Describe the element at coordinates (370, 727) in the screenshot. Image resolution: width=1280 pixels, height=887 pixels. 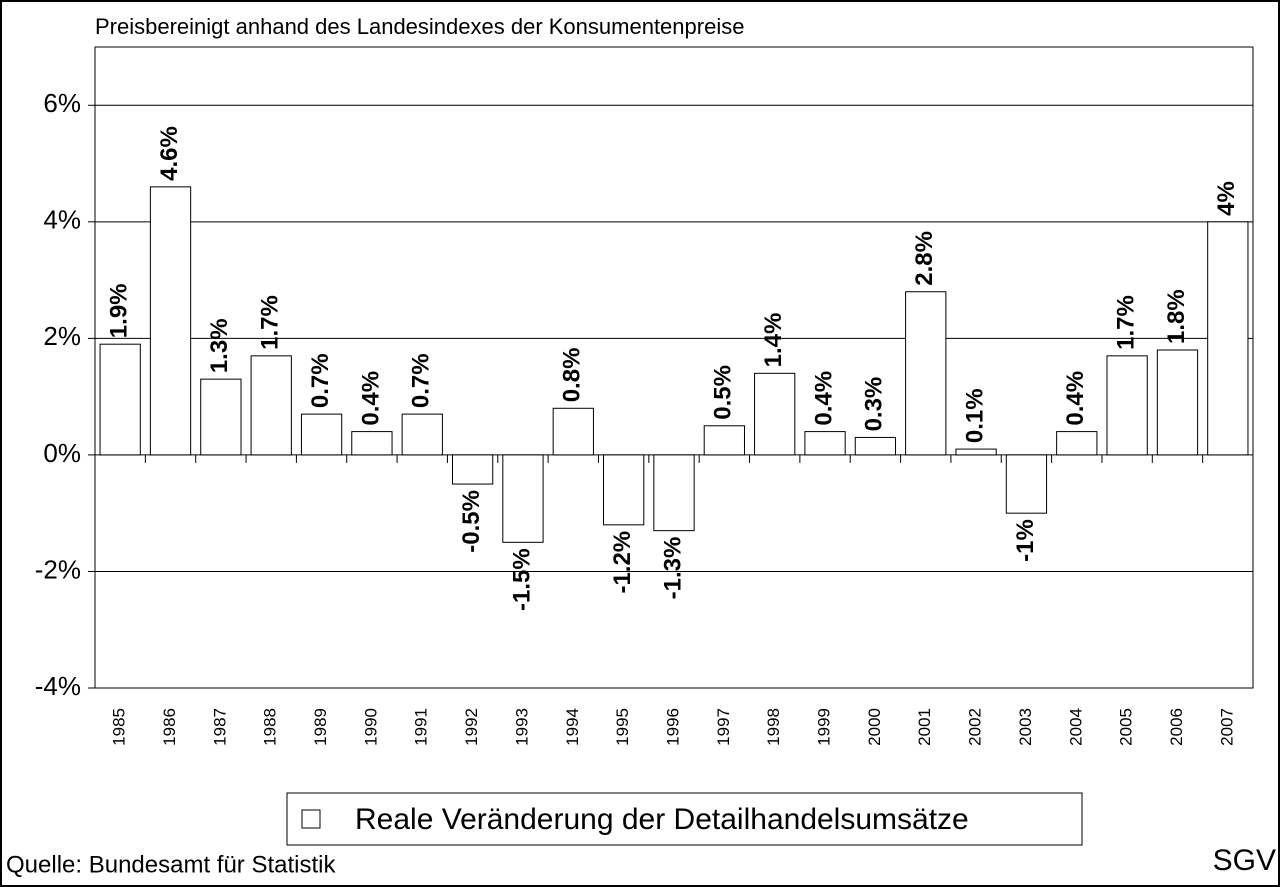
I see `x-tick-label: 1990` at that location.